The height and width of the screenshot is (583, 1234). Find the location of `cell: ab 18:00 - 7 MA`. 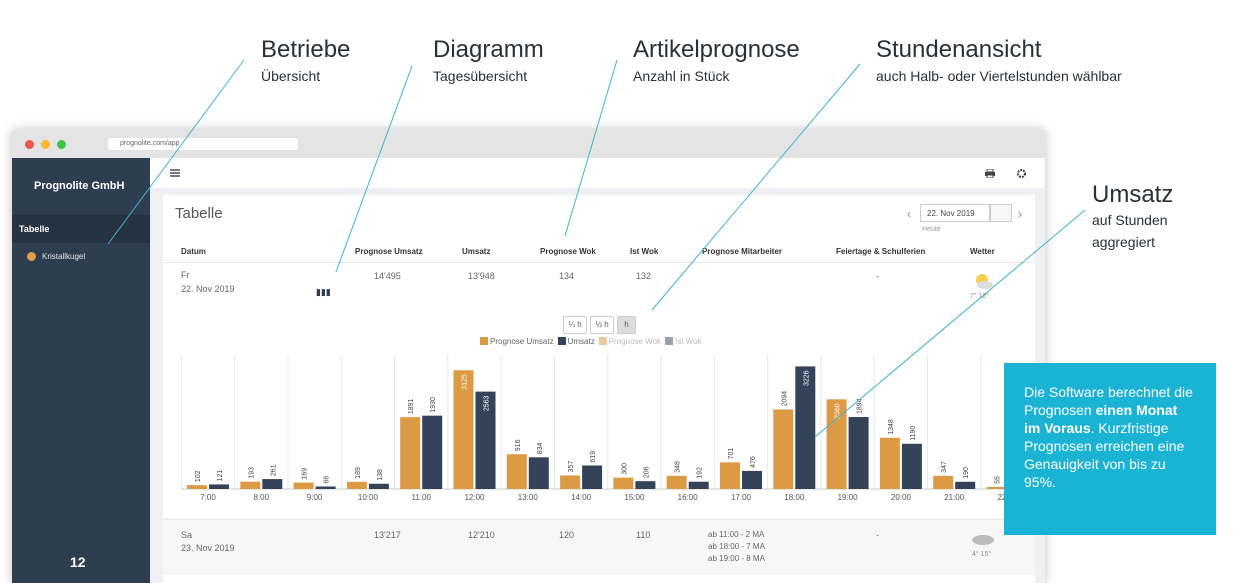

cell: ab 18:00 - 7 MA is located at coordinates (736, 546).